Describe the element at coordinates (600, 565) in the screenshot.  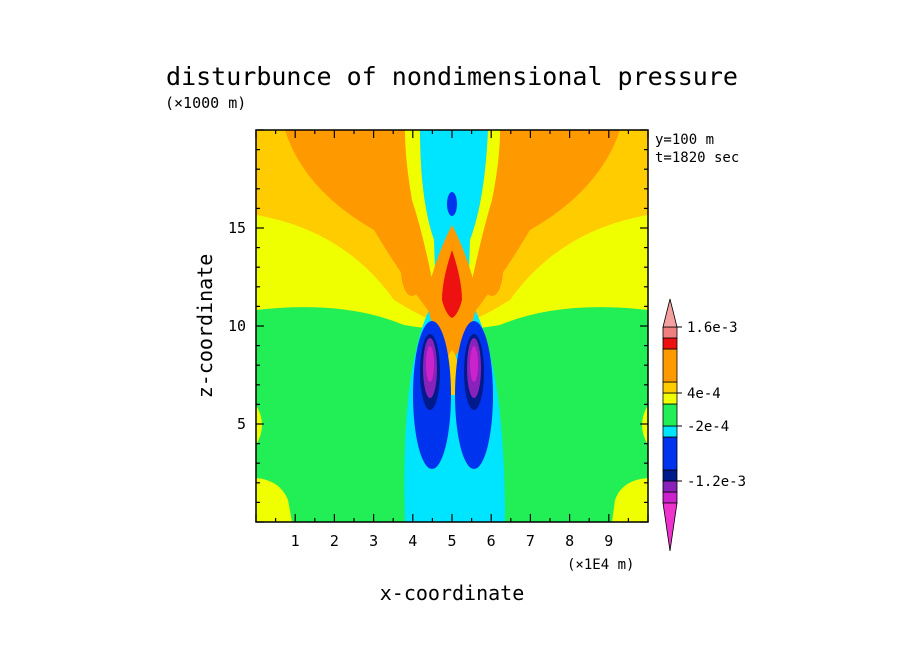
I see `x-units-label: (×1E4 m)` at that location.